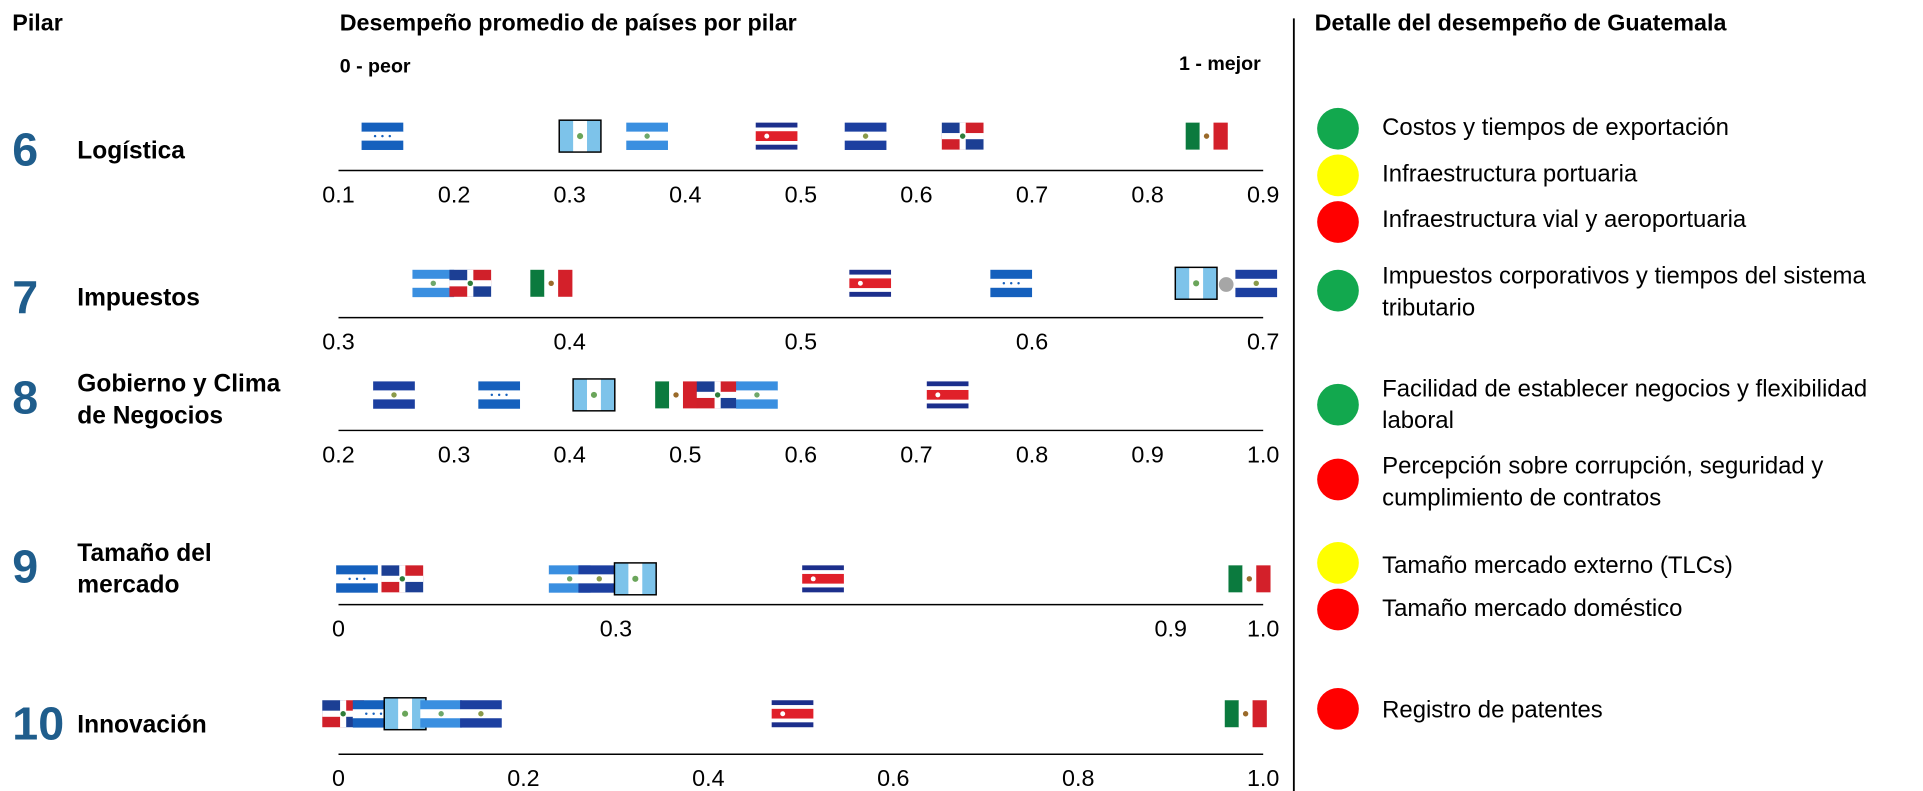 The height and width of the screenshot is (791, 1923). What do you see at coordinates (1078, 778) in the screenshot?
I see `x-tick-label: 0.8` at bounding box center [1078, 778].